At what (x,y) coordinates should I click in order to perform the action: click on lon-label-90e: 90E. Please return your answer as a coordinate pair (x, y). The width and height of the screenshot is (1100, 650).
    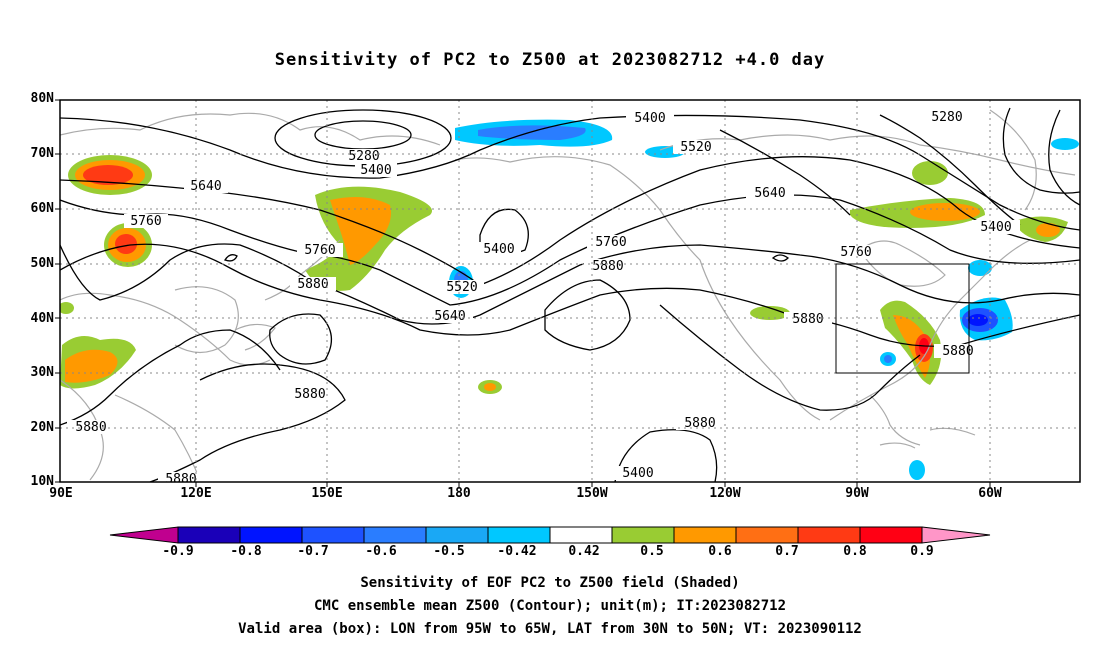
    Looking at the image, I should click on (61, 493).